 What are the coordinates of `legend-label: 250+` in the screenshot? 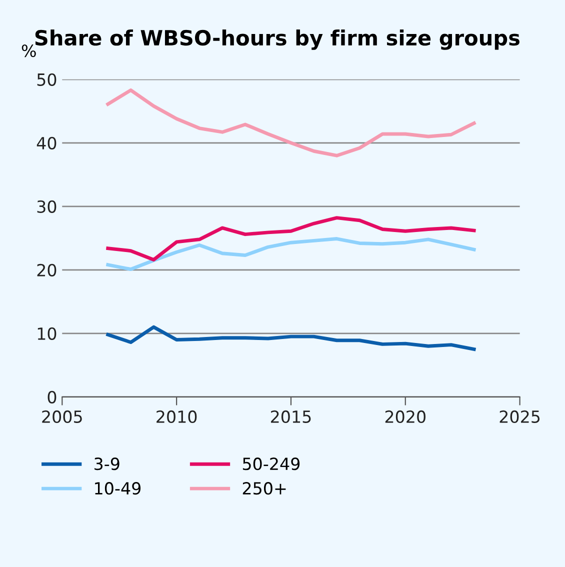 It's located at (264, 488).